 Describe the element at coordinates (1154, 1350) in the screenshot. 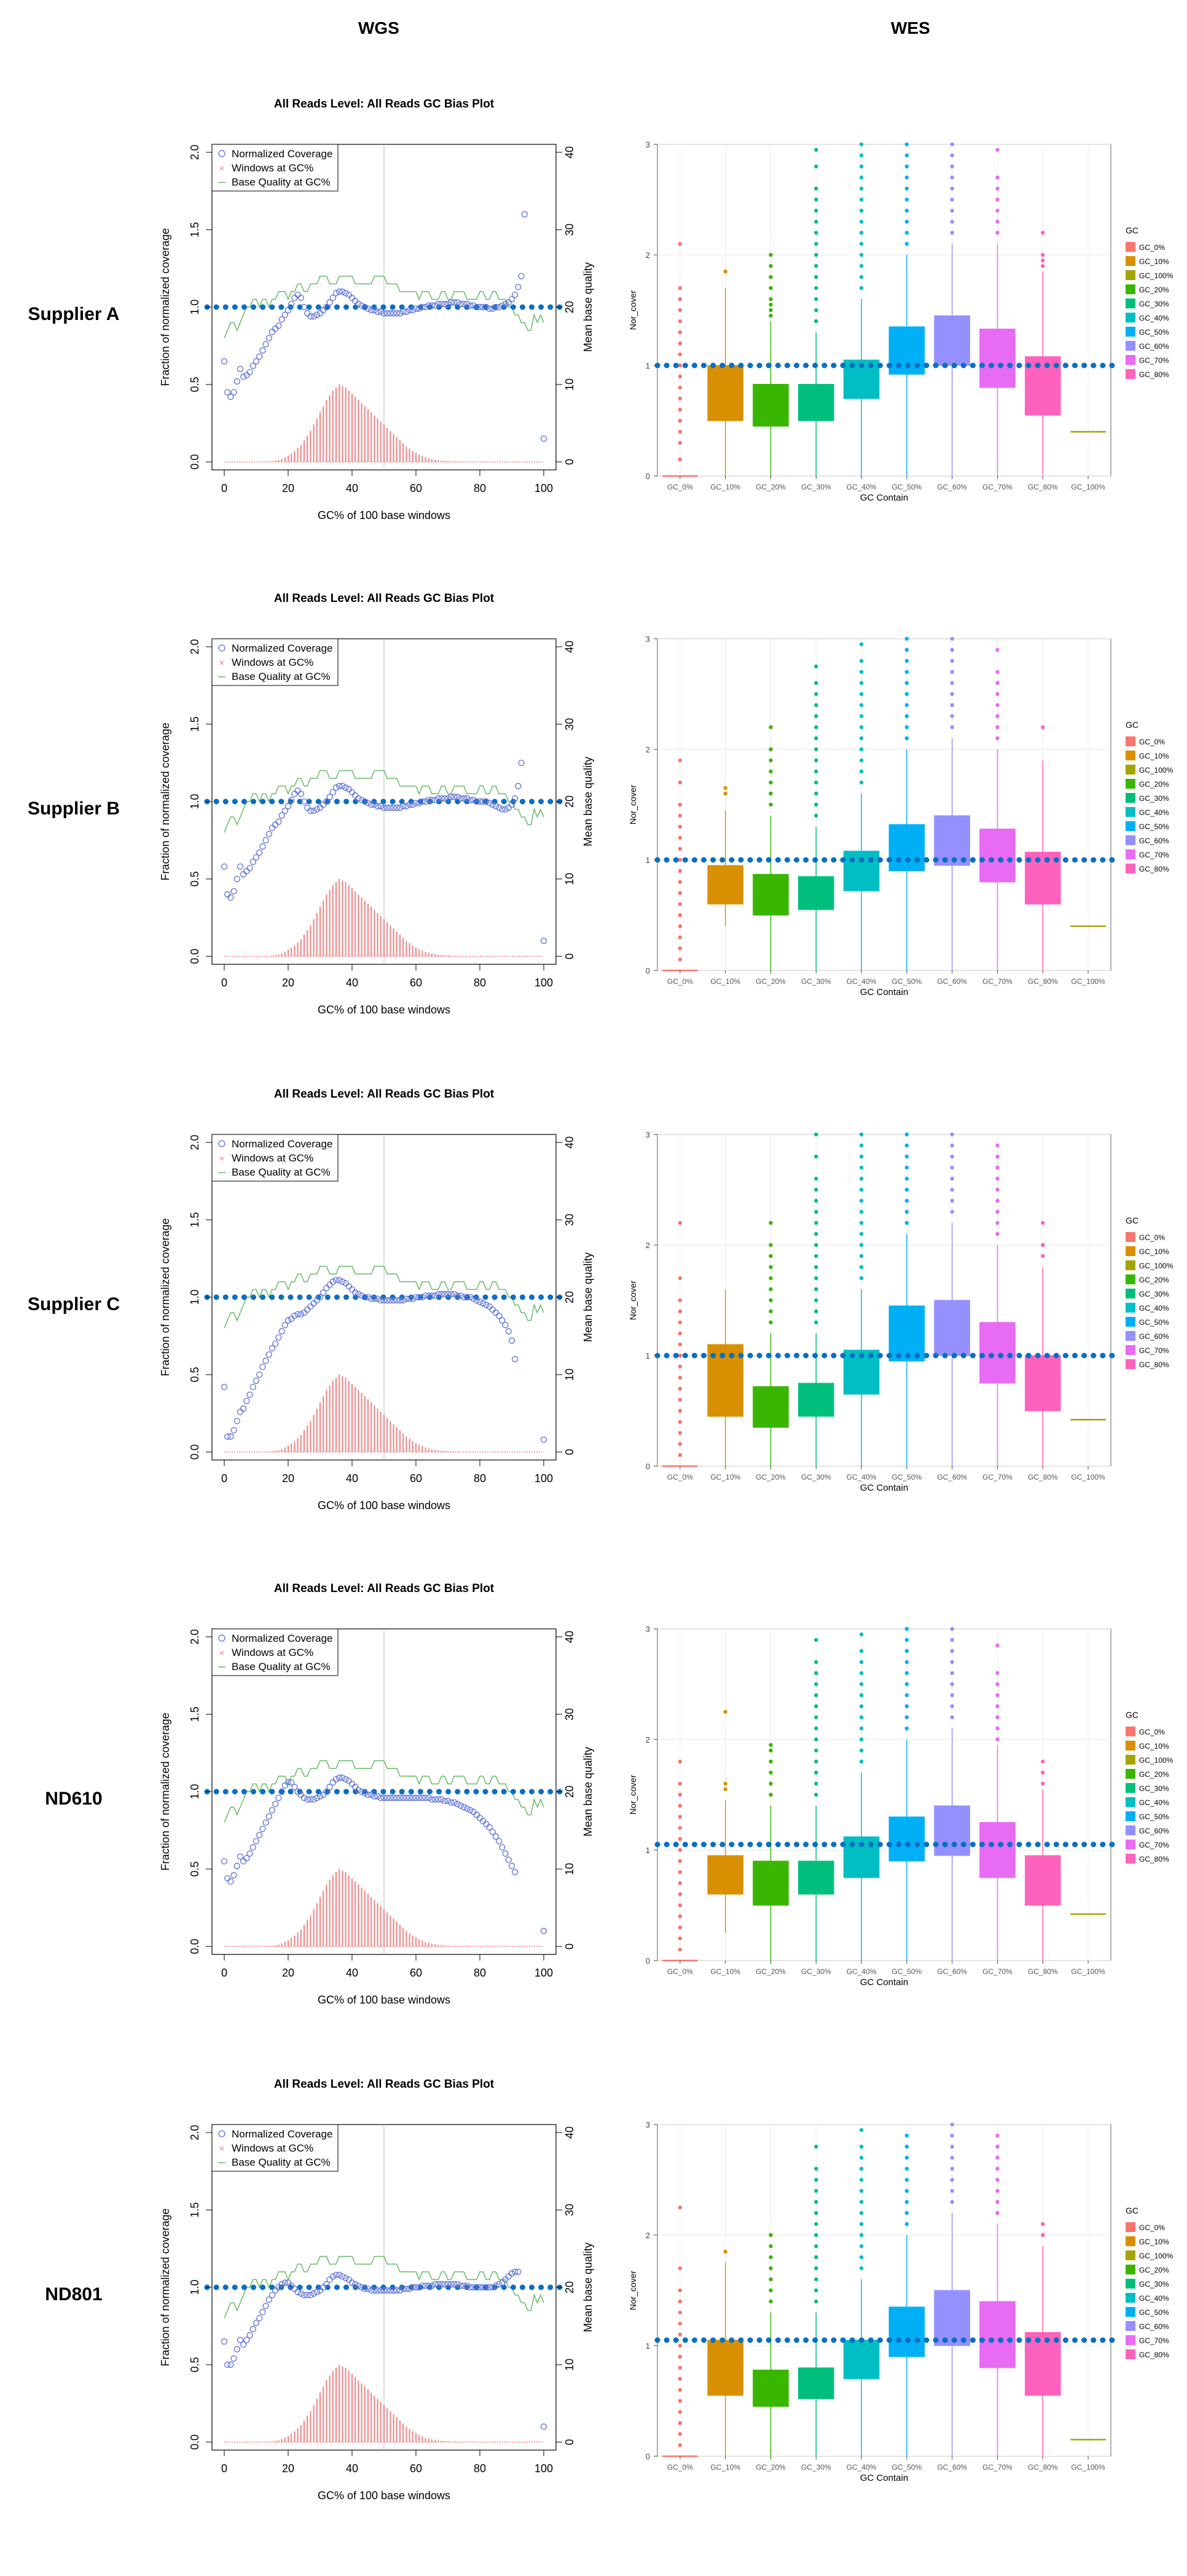

I see `wes-legend-label: GC_70%` at that location.